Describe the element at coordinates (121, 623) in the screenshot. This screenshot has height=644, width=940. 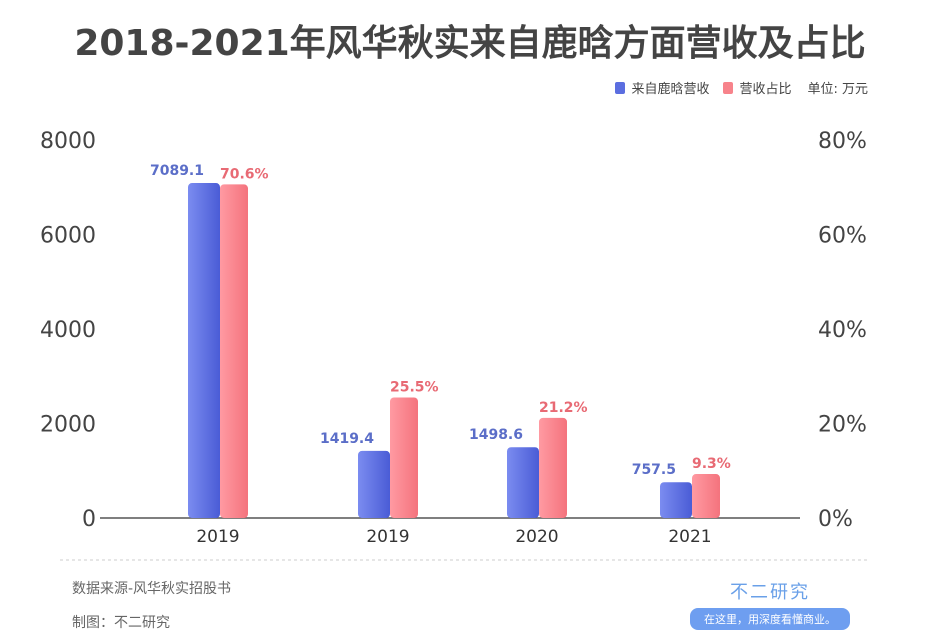
I see `made-by-note: 制图：不二研究` at that location.